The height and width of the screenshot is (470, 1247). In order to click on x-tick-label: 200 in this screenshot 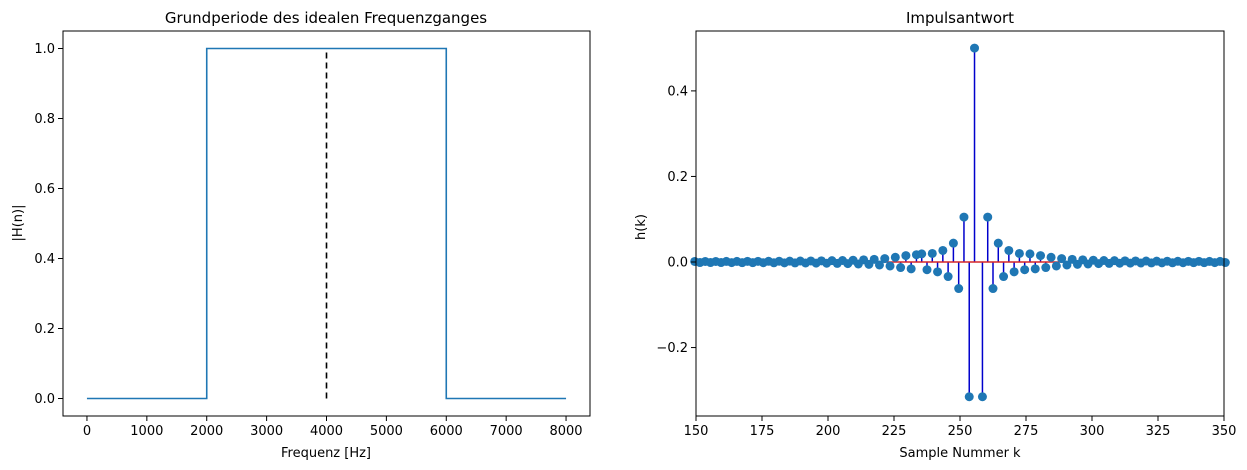, I will do `click(828, 431)`.